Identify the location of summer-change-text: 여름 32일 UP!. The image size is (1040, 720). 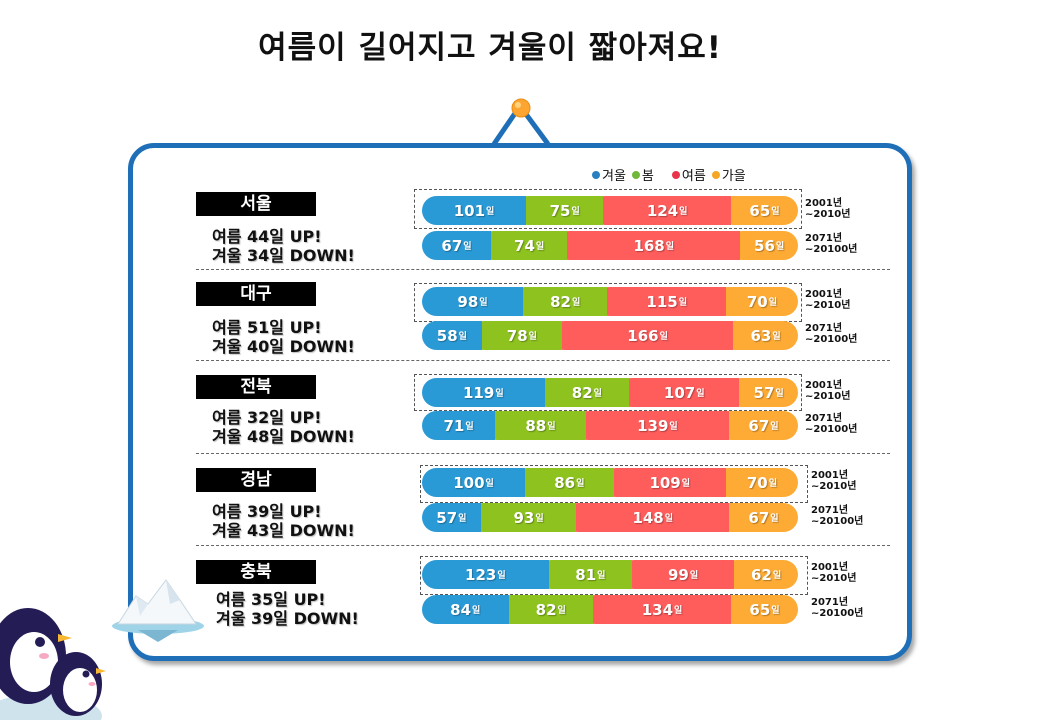
(267, 417).